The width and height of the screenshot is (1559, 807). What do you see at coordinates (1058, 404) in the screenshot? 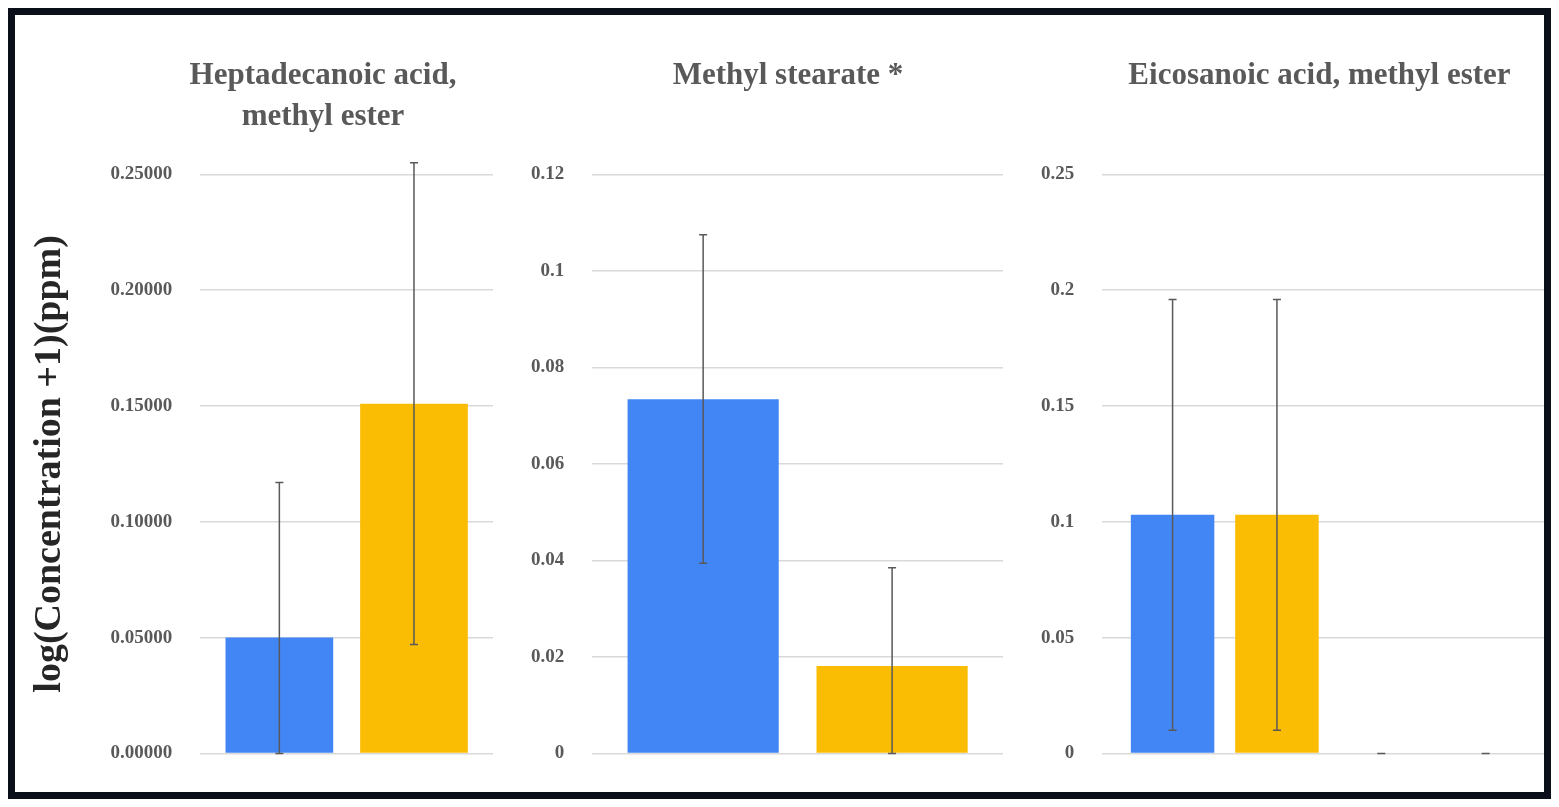
I see `y-tick-label: 0.15` at bounding box center [1058, 404].